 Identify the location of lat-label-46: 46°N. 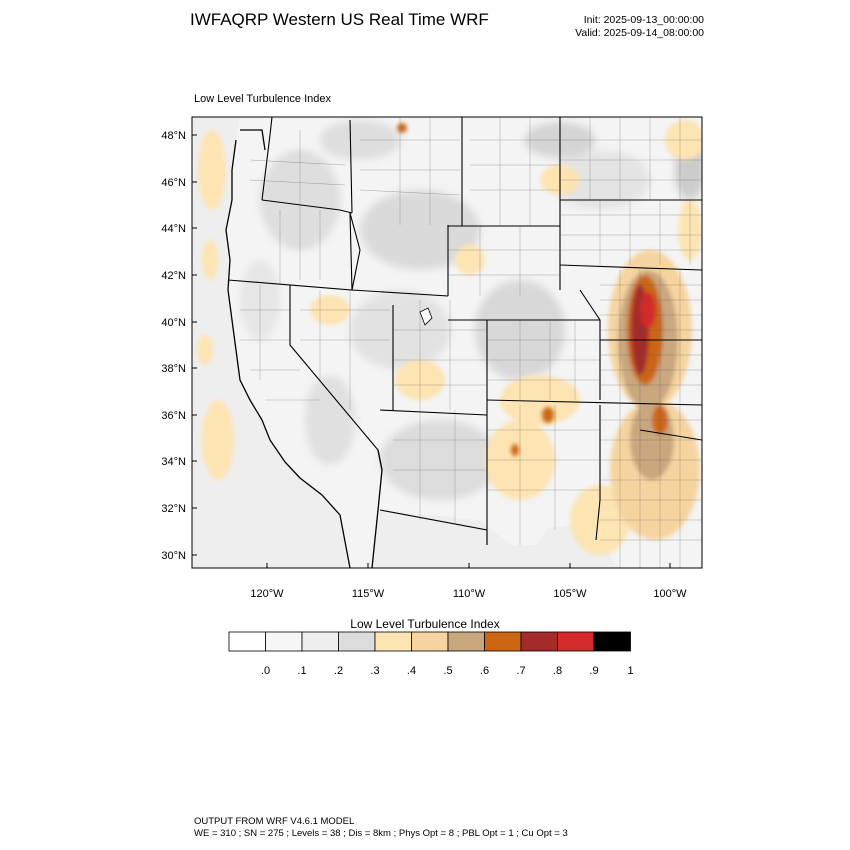
(173, 183).